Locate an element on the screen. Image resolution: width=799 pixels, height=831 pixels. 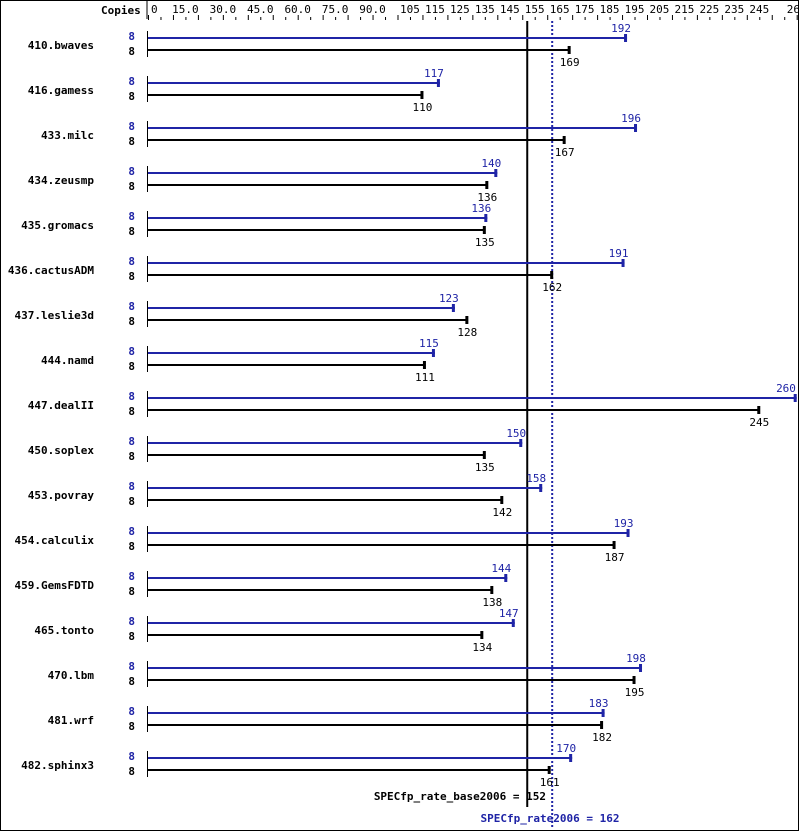
benchmark-label: 444.namd is located at coordinates (67, 360).